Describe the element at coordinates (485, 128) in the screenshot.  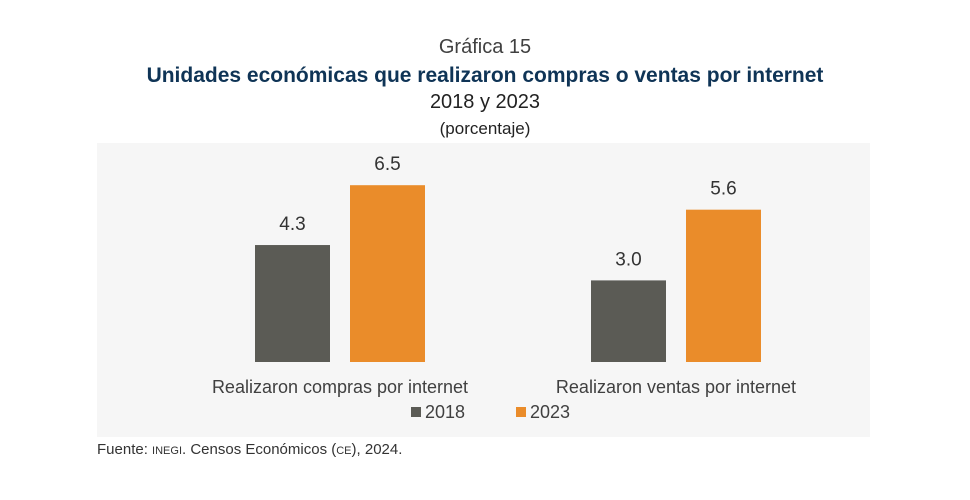
I see `chart-unit: (porcentaje)` at that location.